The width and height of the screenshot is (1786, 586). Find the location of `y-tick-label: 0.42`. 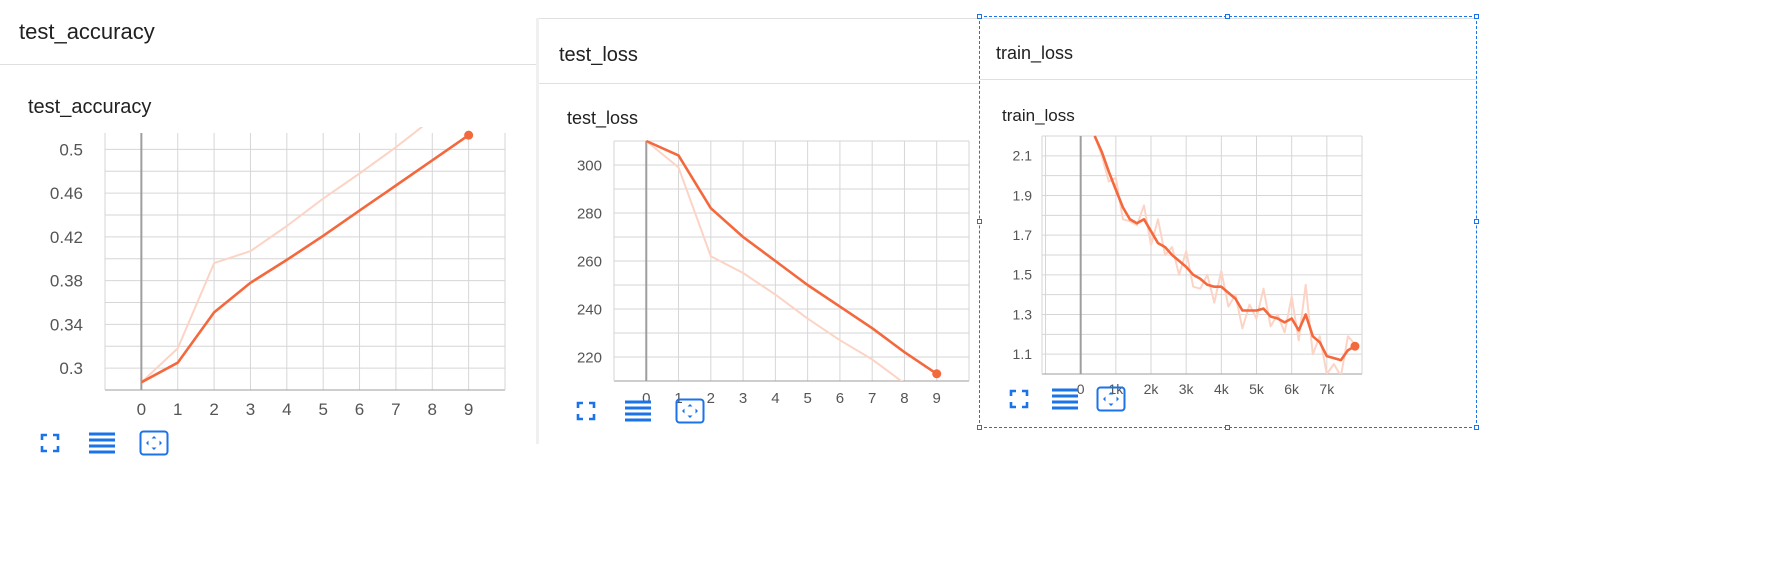

y-tick-label: 0.42 is located at coordinates (66, 237).